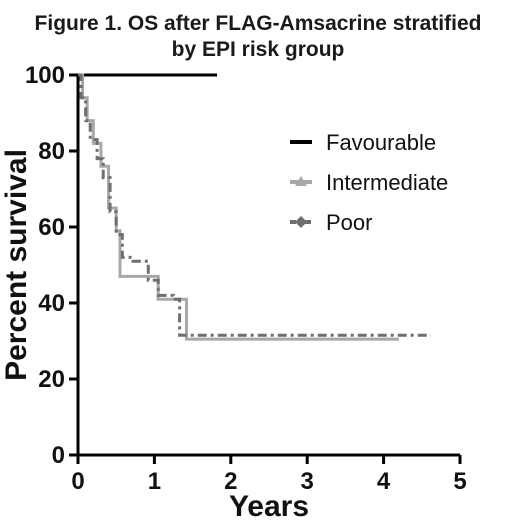 The image size is (520, 525). I want to click on chart-title-line-2: by EPI risk group, so click(258, 49).